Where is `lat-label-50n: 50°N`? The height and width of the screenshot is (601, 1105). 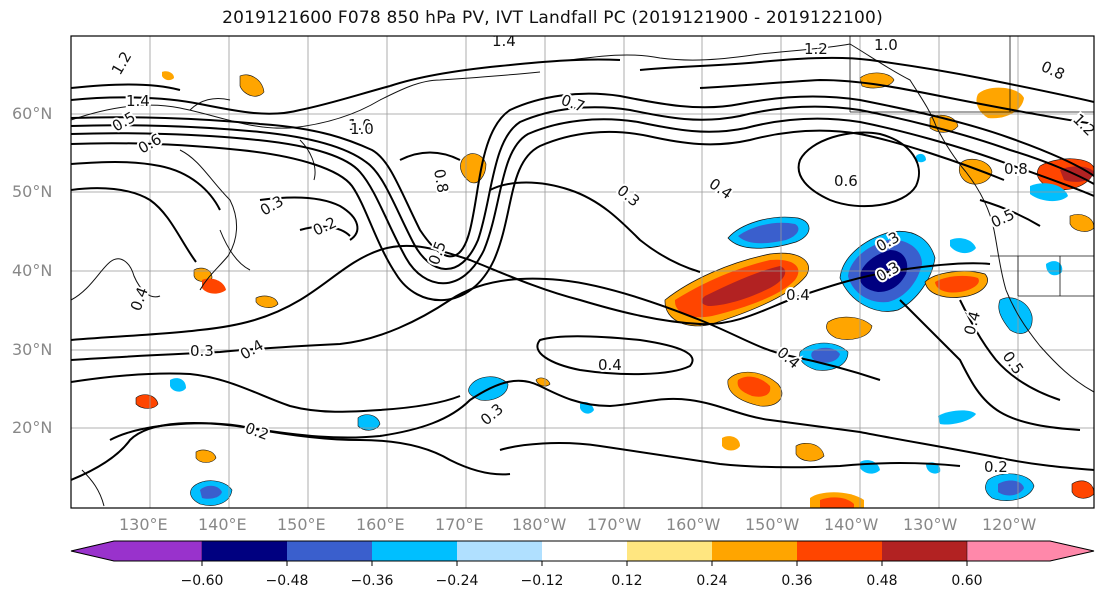
lat-label-50n: 50°N is located at coordinates (32, 191).